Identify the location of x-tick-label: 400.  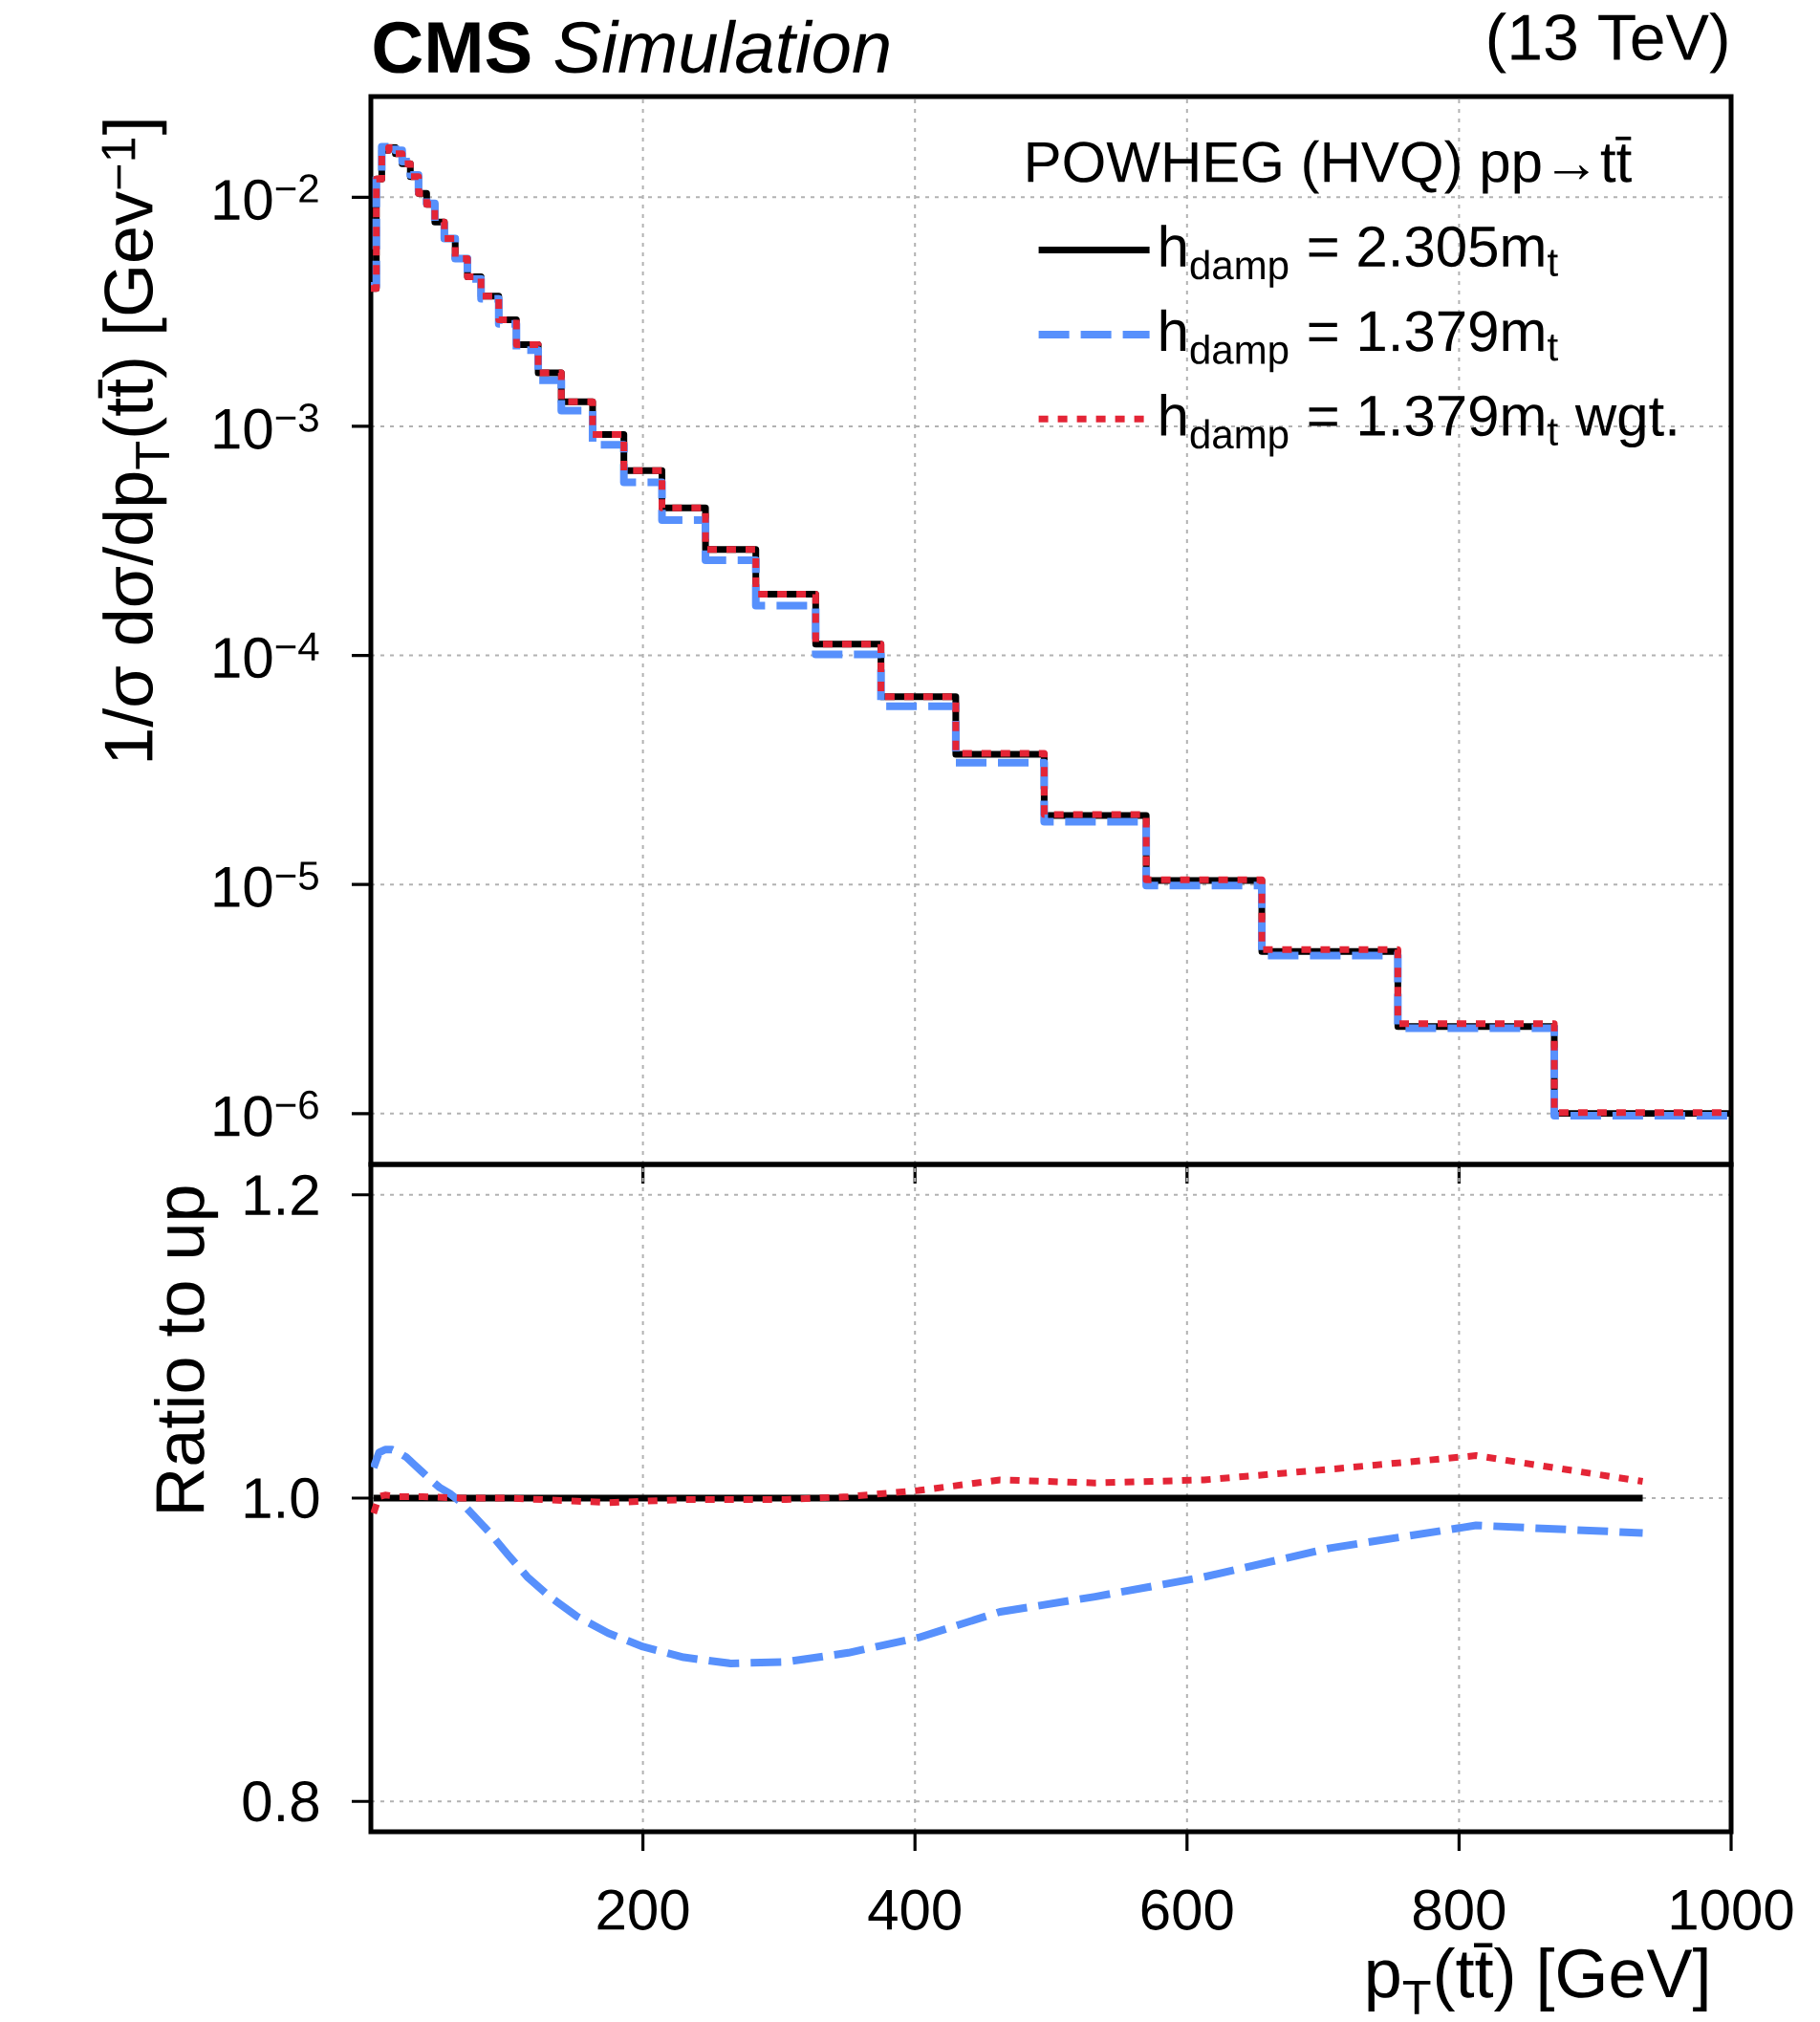
(915, 1909).